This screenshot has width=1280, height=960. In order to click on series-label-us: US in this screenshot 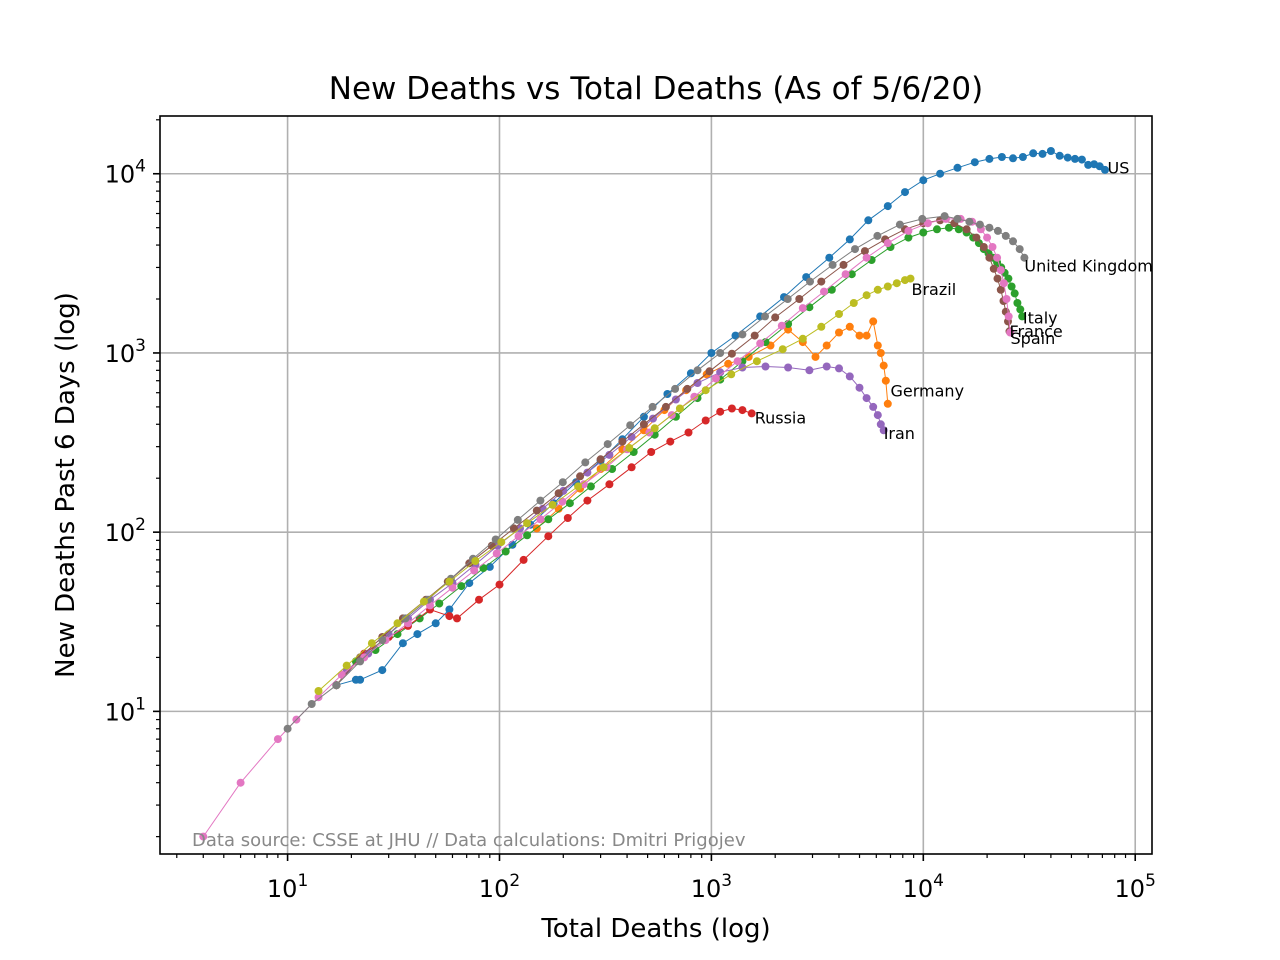, I will do `click(1119, 168)`.